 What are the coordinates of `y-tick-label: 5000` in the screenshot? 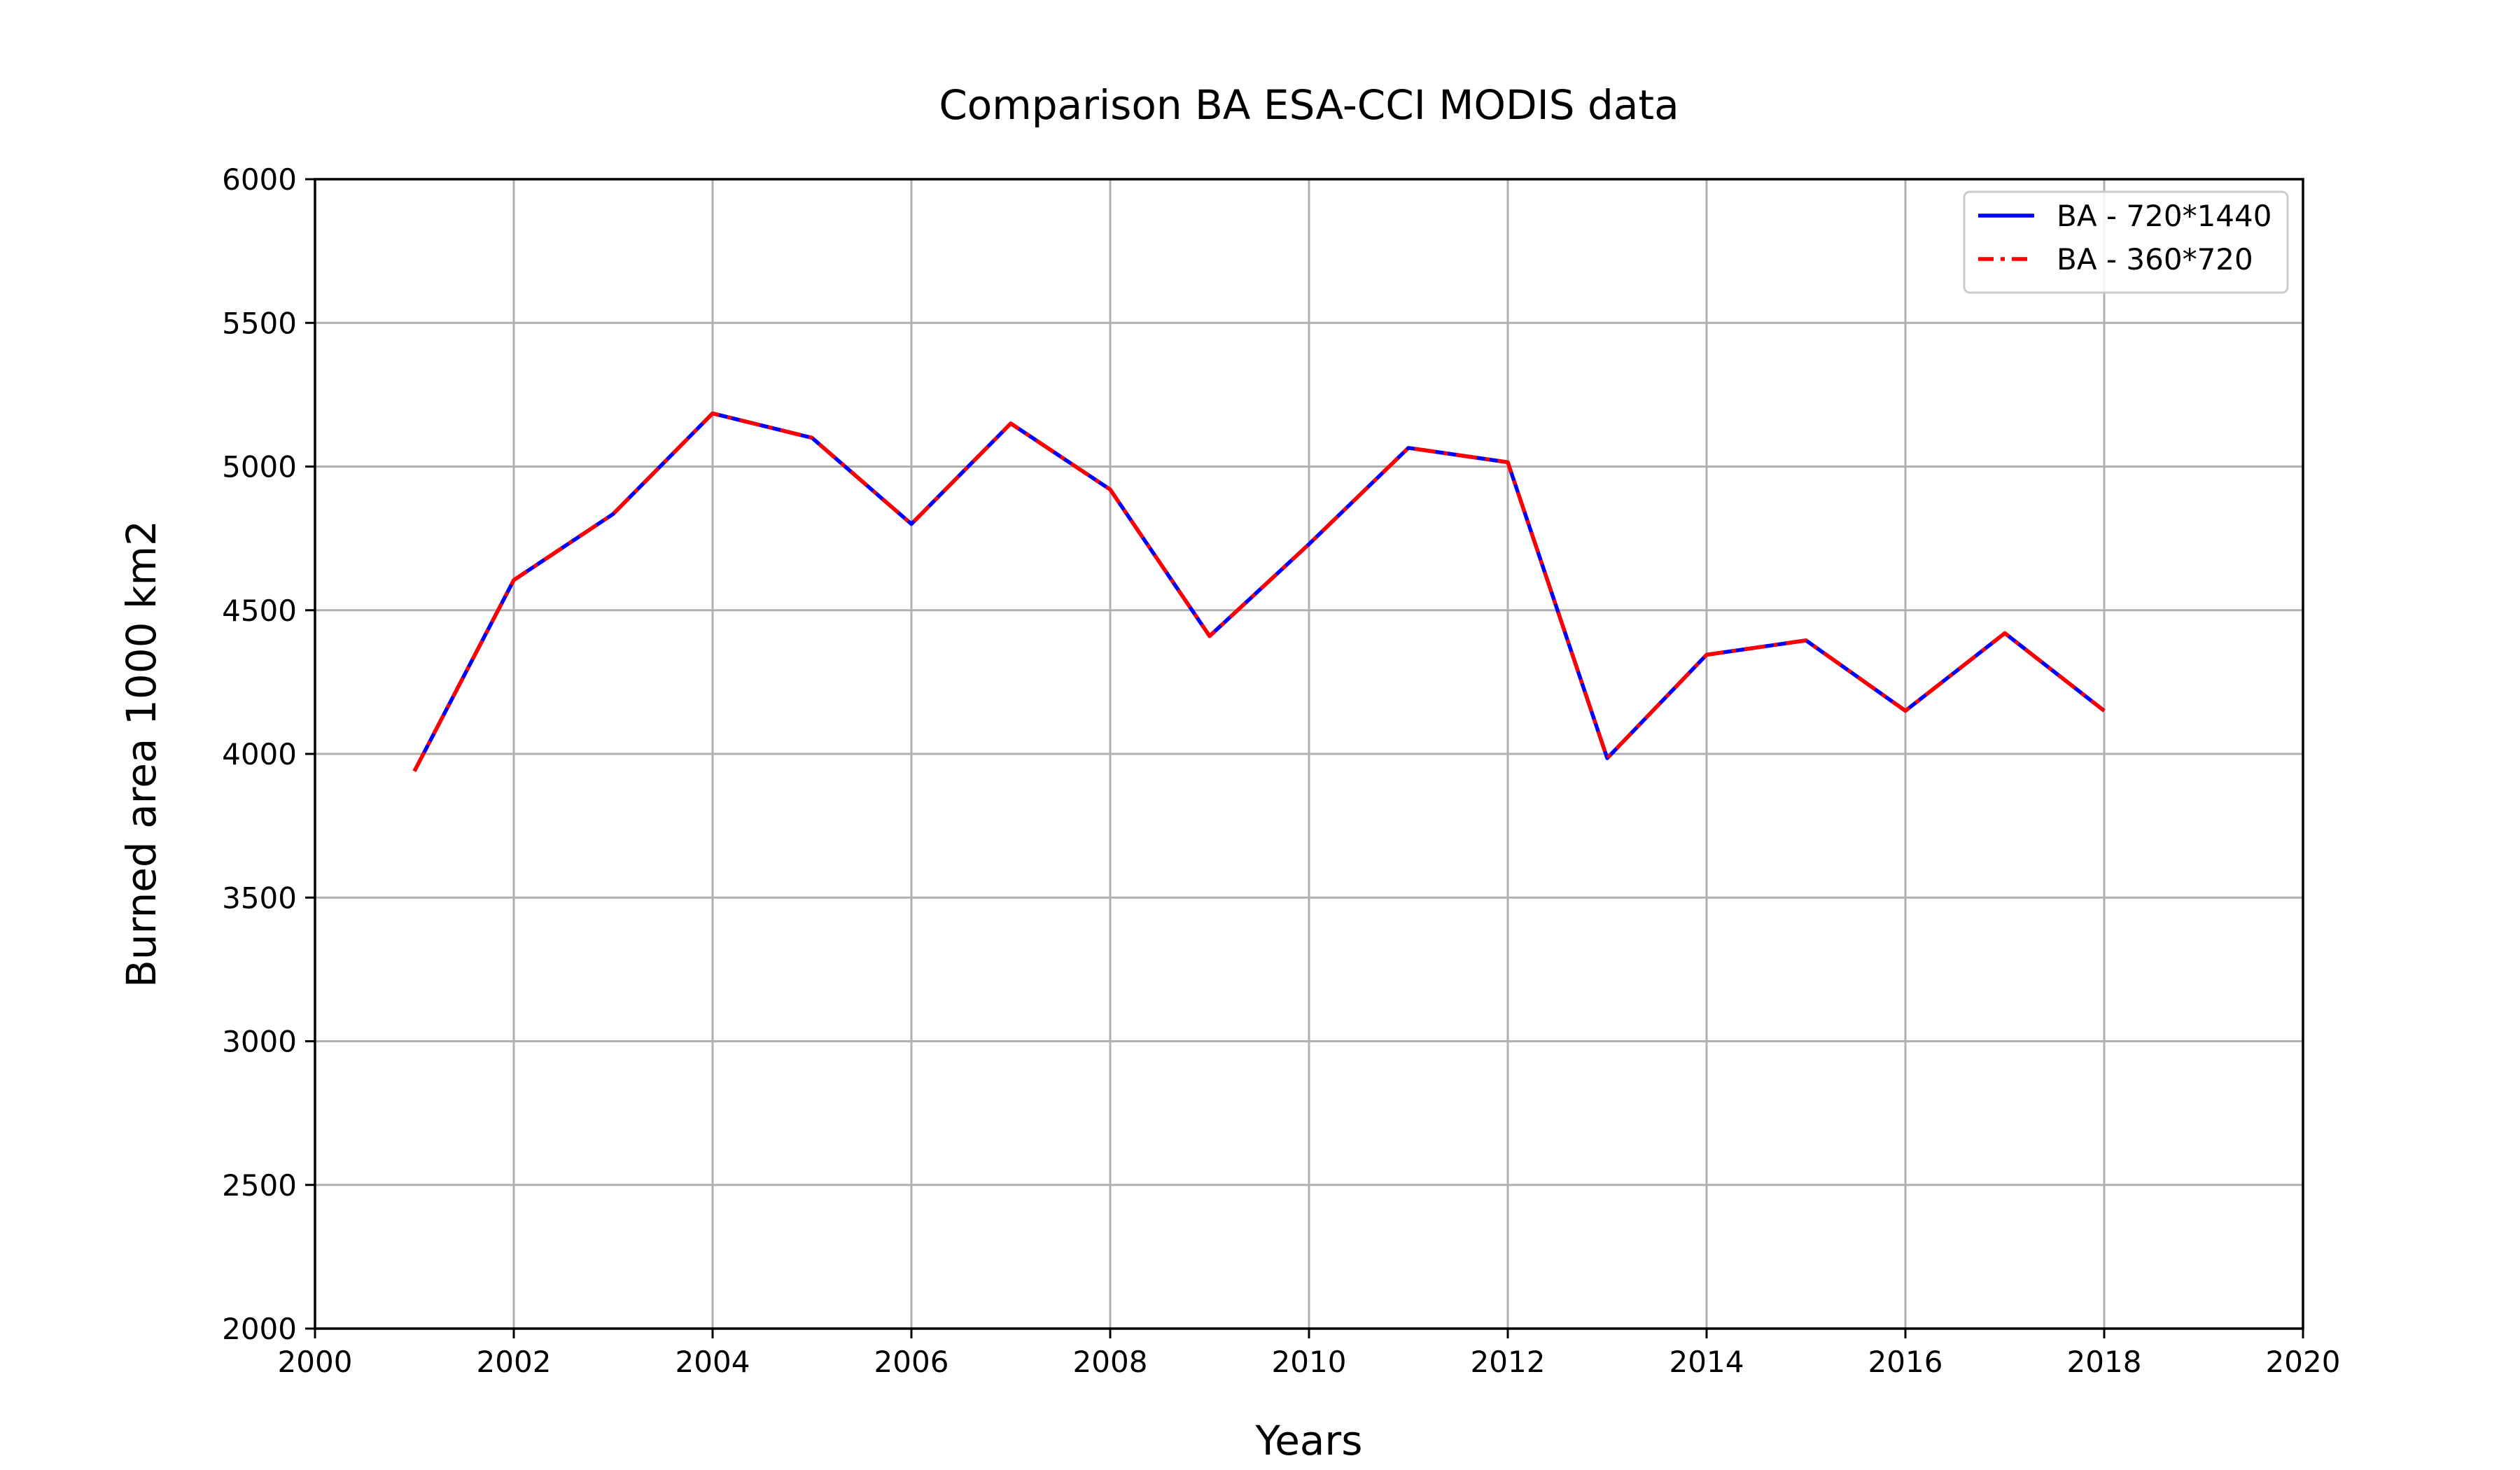 It's located at (259, 467).